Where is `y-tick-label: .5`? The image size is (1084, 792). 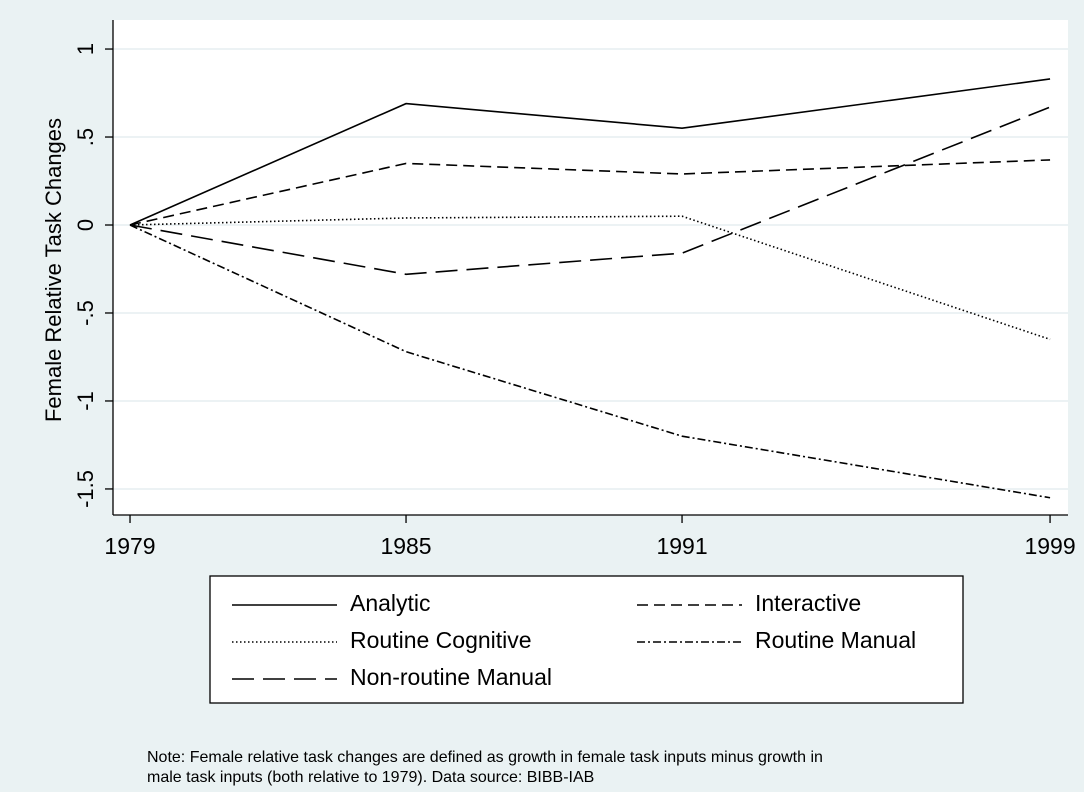
y-tick-label: .5 is located at coordinates (85, 137).